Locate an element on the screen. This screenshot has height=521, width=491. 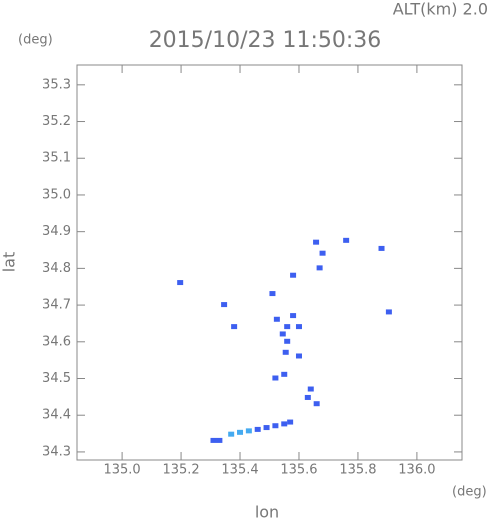
y-tick-label: 34.3 is located at coordinates (56, 451).